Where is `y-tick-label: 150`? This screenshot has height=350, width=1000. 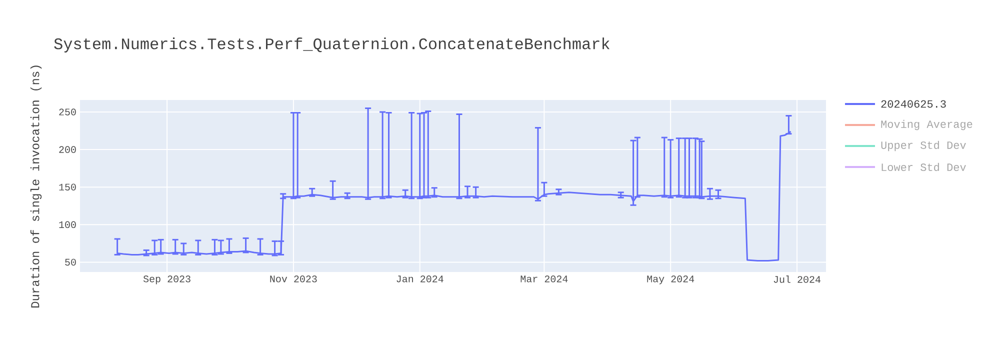
y-tick-label: 150 is located at coordinates (67, 187).